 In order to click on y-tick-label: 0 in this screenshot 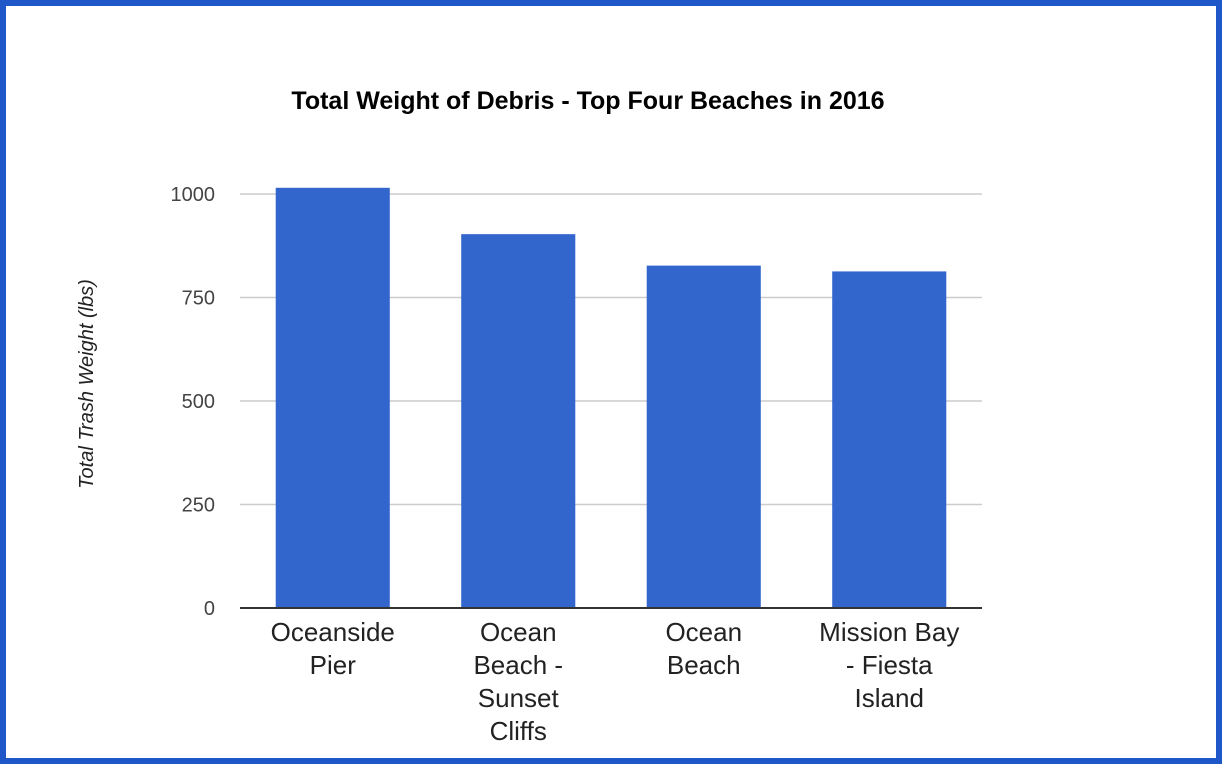, I will do `click(209, 609)`.